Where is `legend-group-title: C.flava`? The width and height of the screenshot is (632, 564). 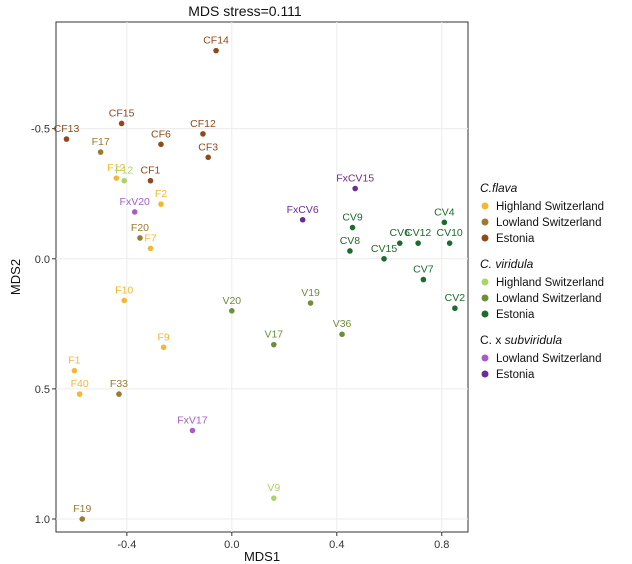
legend-group-title: C.flava is located at coordinates (499, 188).